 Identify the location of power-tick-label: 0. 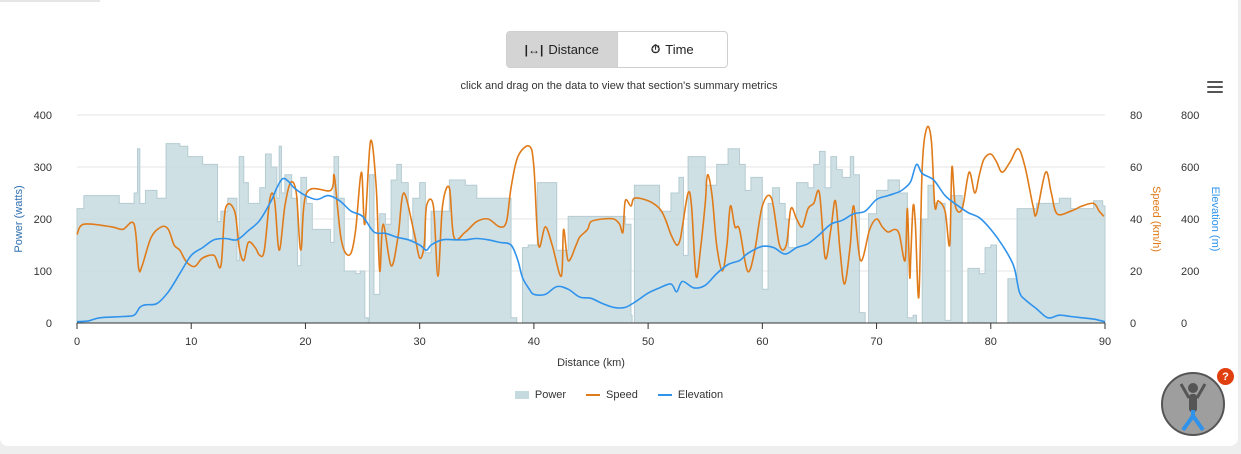
(49, 324).